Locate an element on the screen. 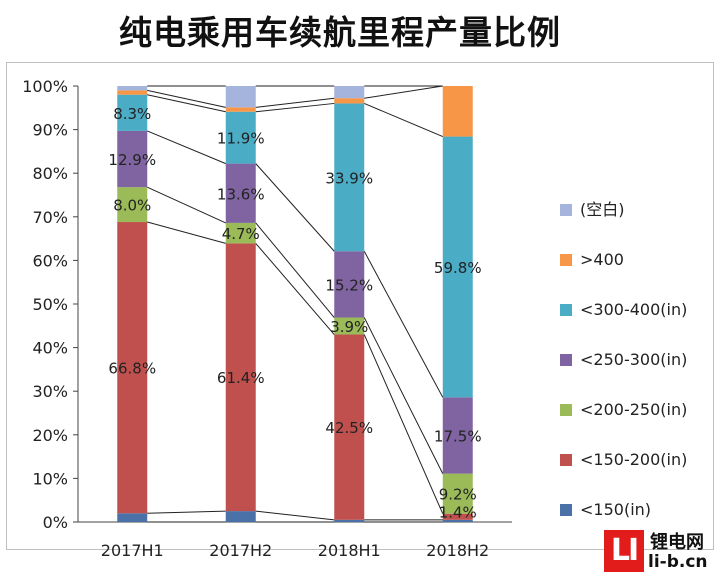 Image resolution: width=720 pixels, height=578 pixels. y-tick-label: 80% is located at coordinates (50, 173).